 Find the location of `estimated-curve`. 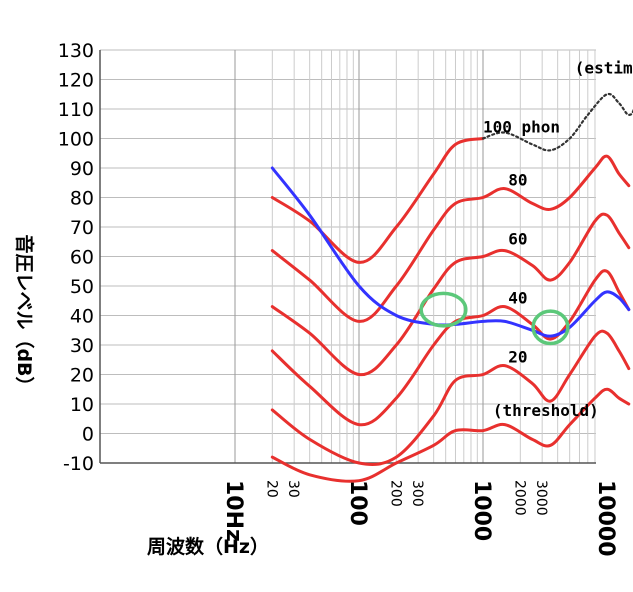

estimated-curve is located at coordinates (557, 122).